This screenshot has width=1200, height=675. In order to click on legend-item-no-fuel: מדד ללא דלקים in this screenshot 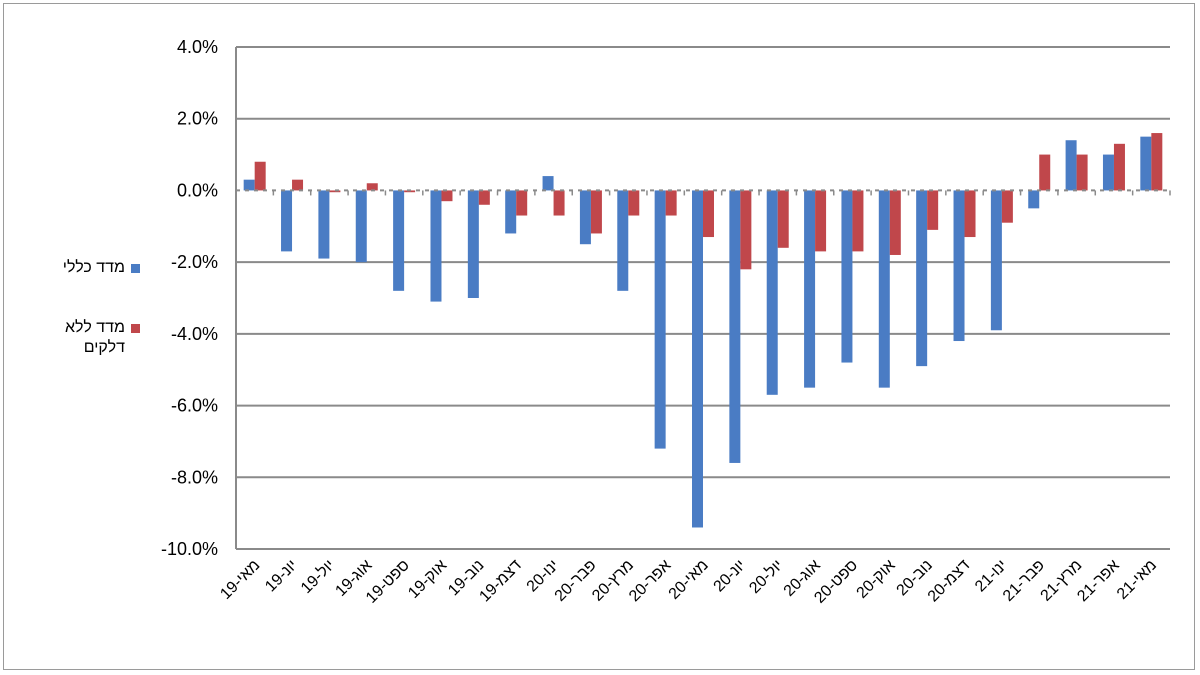, I will do `click(85, 338)`.